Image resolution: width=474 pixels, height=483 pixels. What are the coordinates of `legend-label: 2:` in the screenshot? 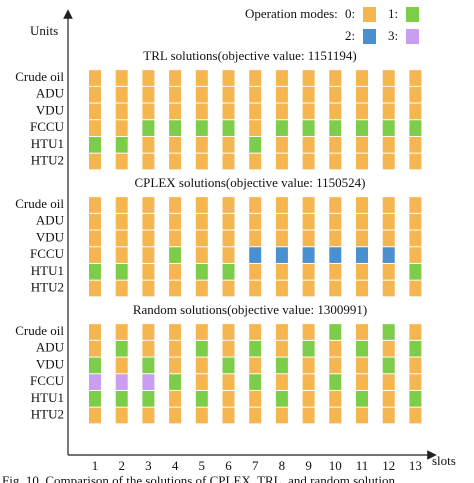 It's located at (350, 35).